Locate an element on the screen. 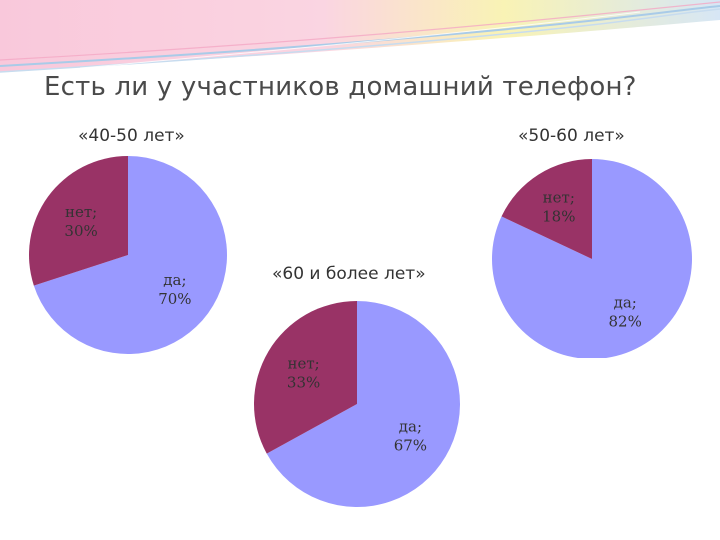  pie-chart-40-50: да; 70% нет; 30% is located at coordinates (130, 256).